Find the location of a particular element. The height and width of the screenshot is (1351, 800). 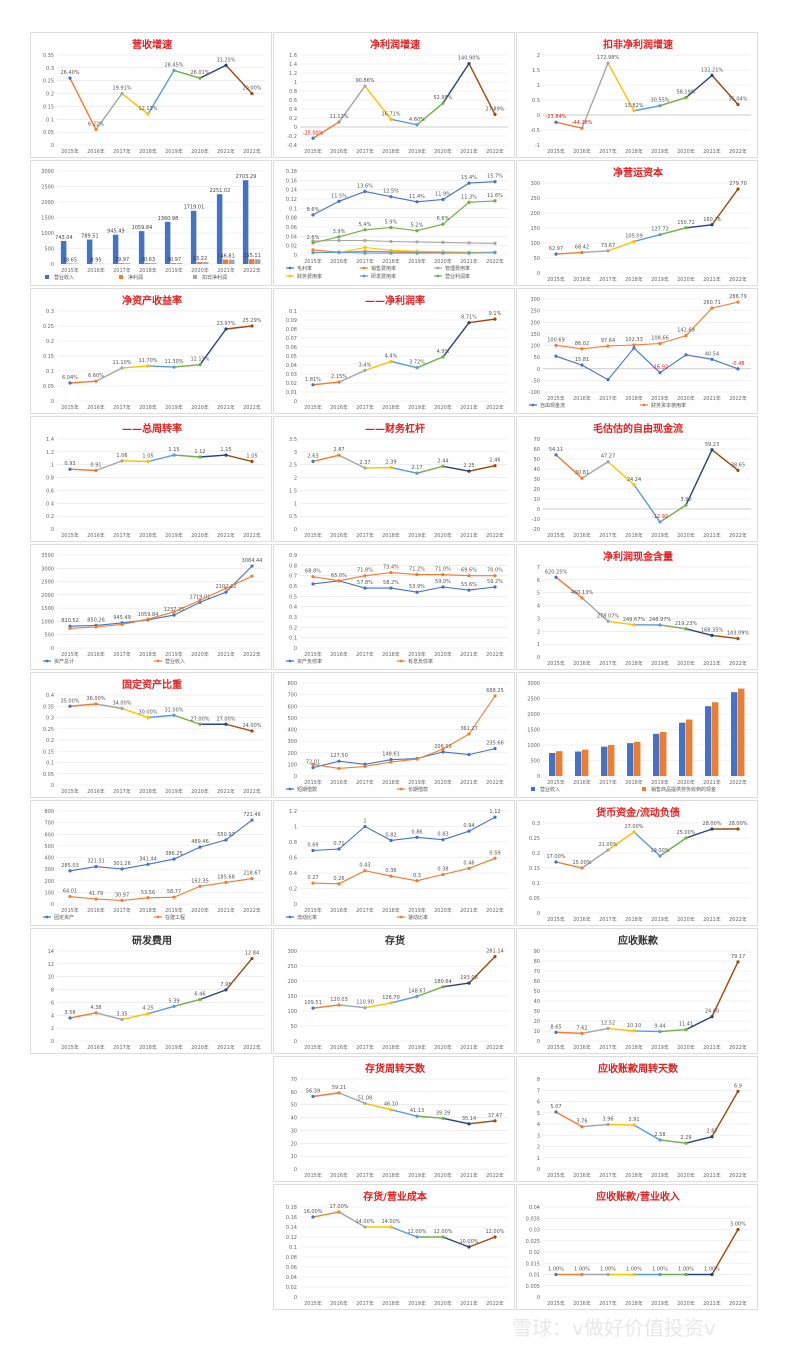

y-tick-label: 600 is located at coordinates (49, 835).